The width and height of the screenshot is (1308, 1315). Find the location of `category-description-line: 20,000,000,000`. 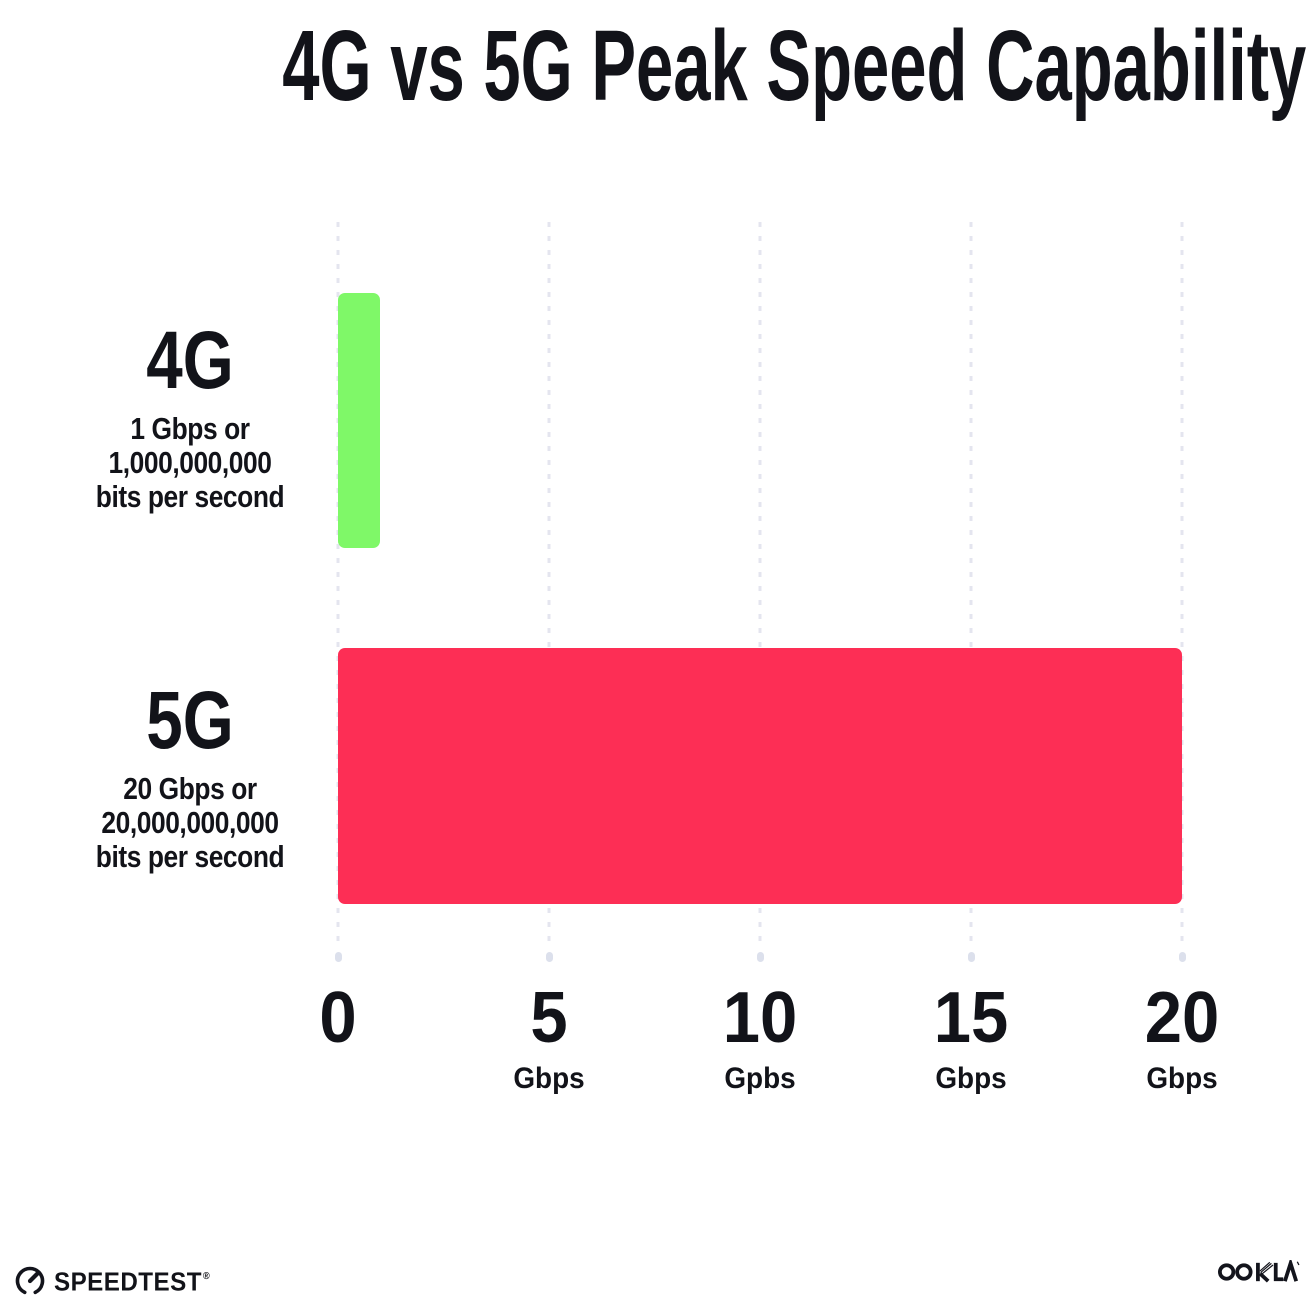

category-description-line: 20,000,000,000 is located at coordinates (190, 822).